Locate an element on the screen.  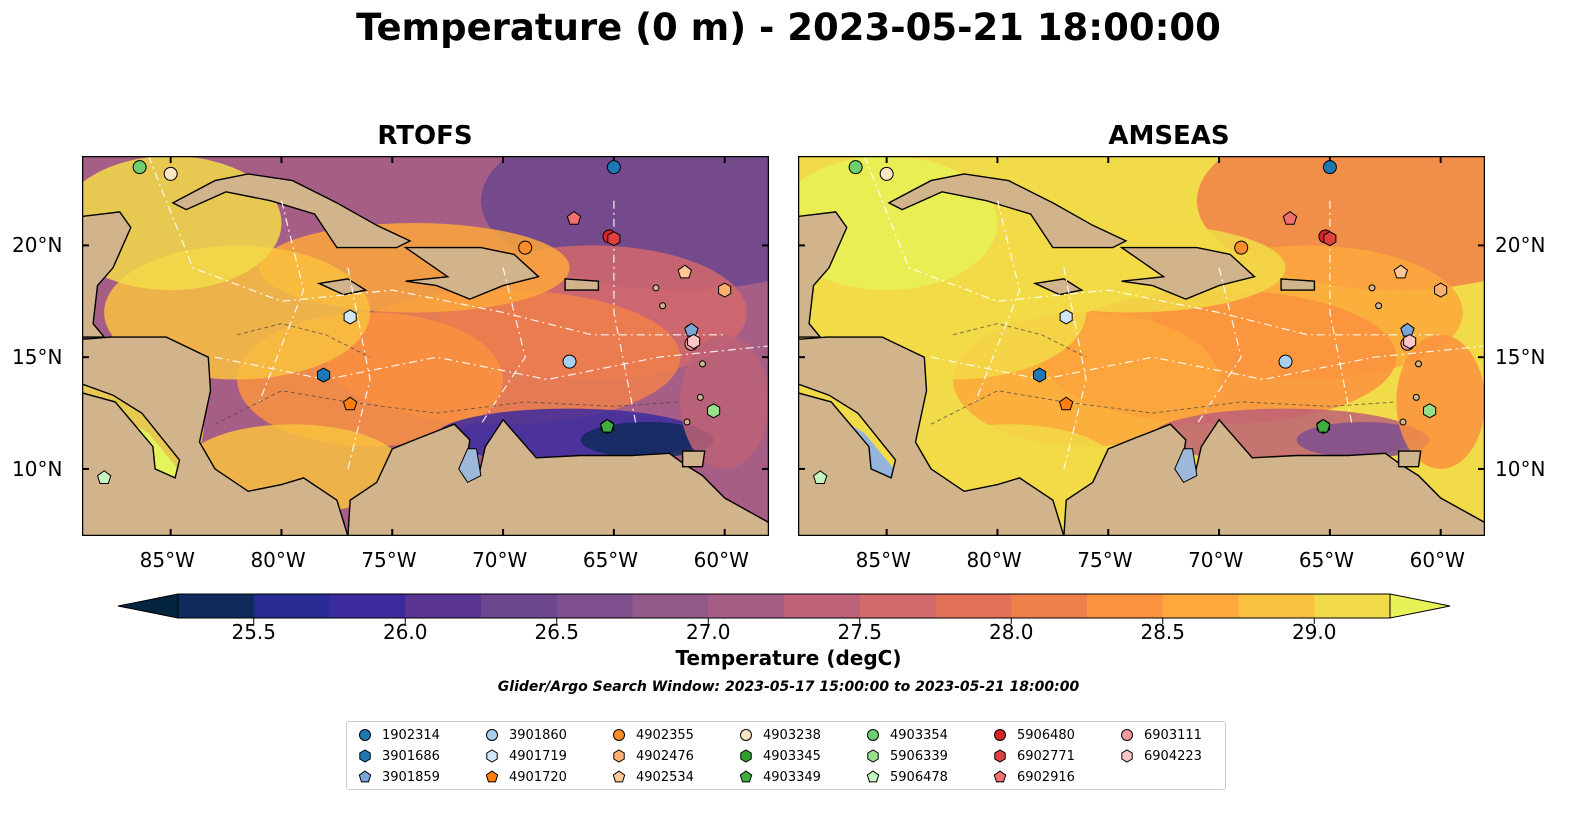
legend-item: 4901719 is located at coordinates (525, 756).